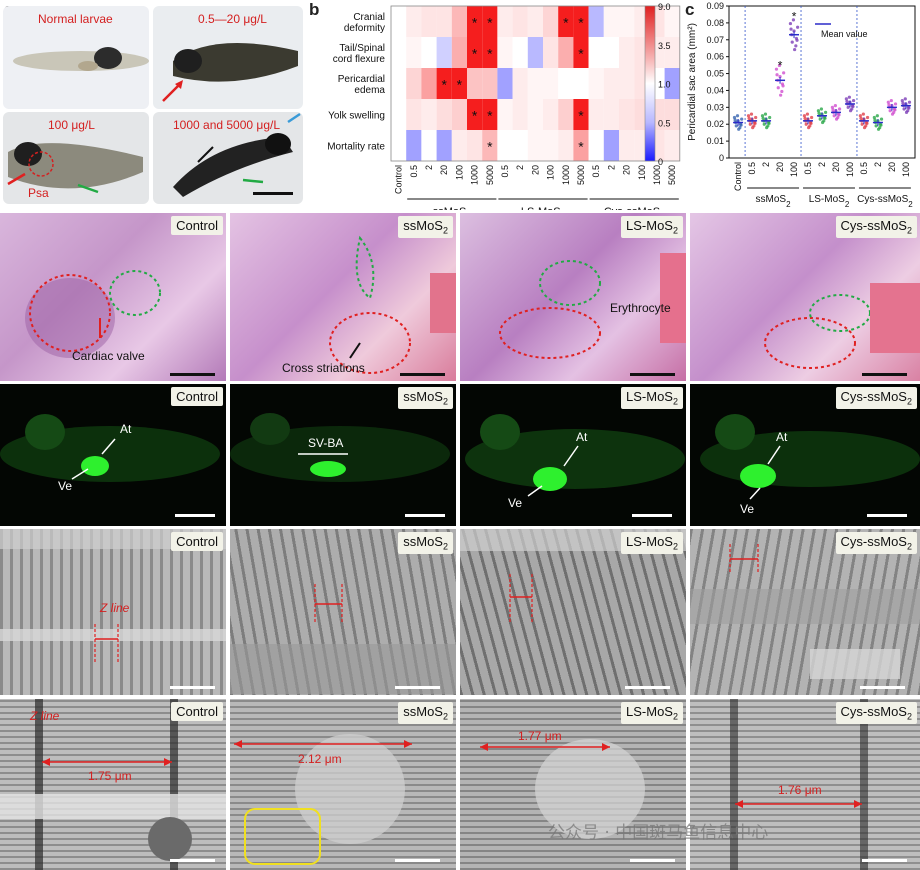 The height and width of the screenshot is (870, 920). What do you see at coordinates (715, 141) in the screenshot?
I see `y-tick-label: 0.01` at bounding box center [715, 141].